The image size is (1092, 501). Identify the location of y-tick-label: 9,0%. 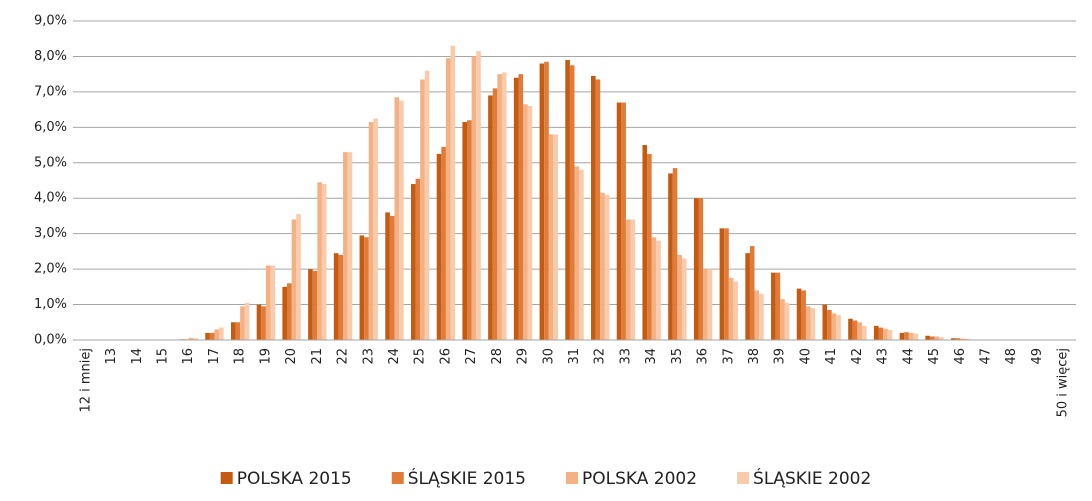
(50, 21).